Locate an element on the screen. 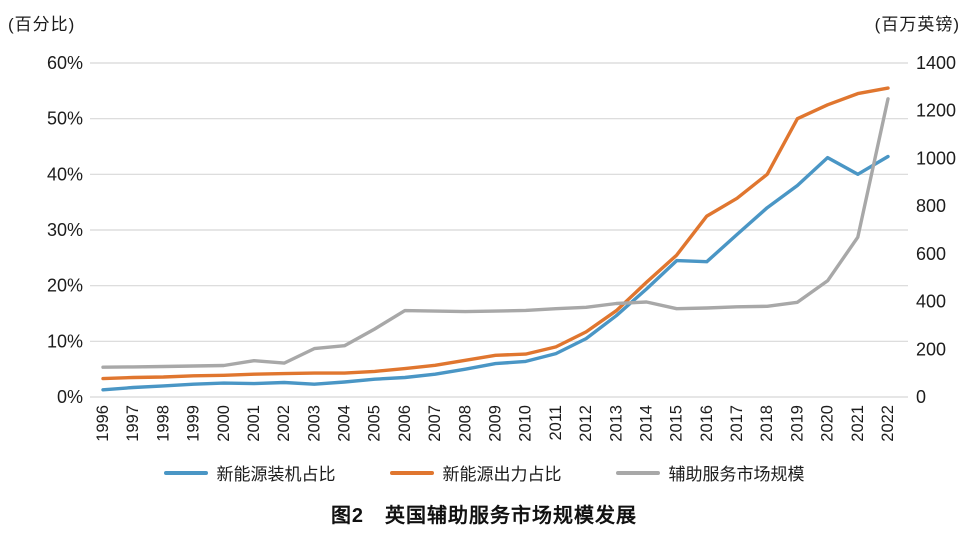 The height and width of the screenshot is (533, 968). legend-item-output-share: 新能源出力占比 is located at coordinates (475, 472).